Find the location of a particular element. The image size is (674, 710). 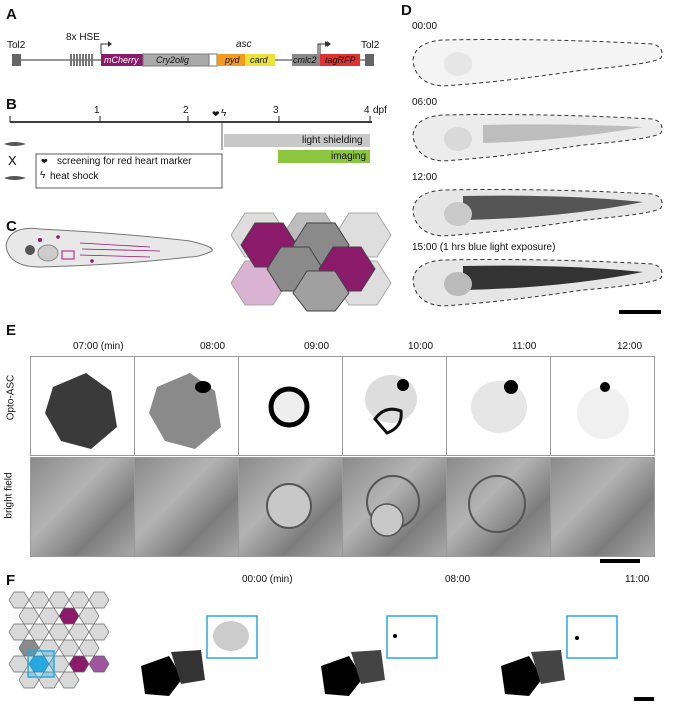

fish-schematic is located at coordinates (109, 247).